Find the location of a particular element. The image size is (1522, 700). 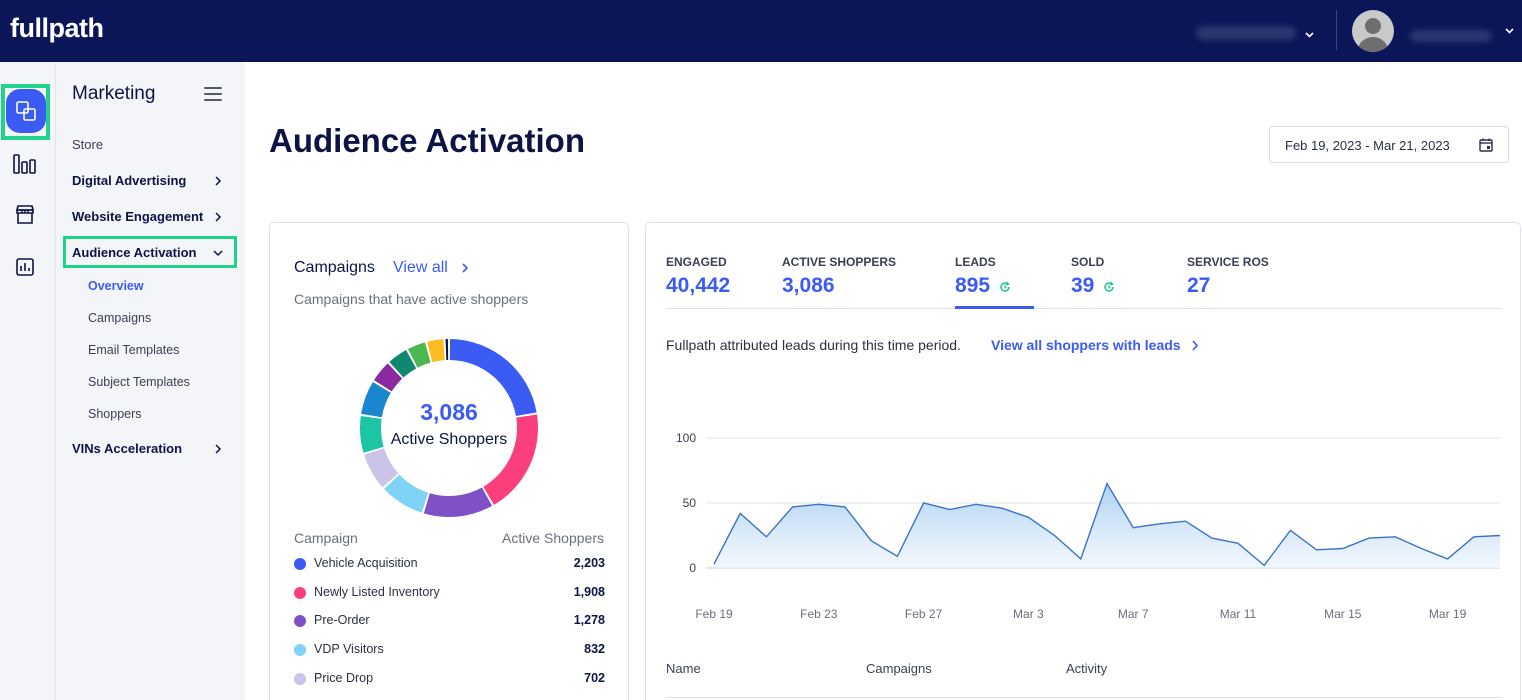

report-icon is located at coordinates (25, 267).